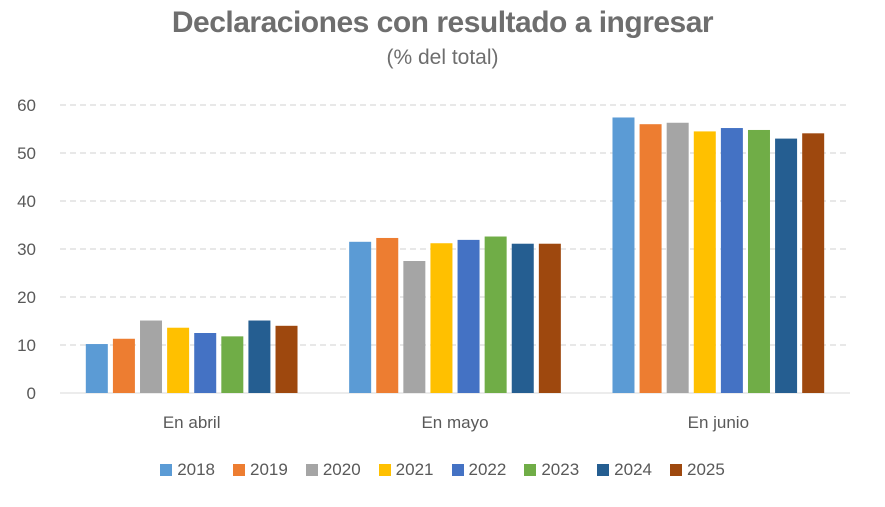 Image resolution: width=885 pixels, height=507 pixels. Describe the element at coordinates (454, 422) in the screenshot. I see `x-category-label: En mayo` at that location.